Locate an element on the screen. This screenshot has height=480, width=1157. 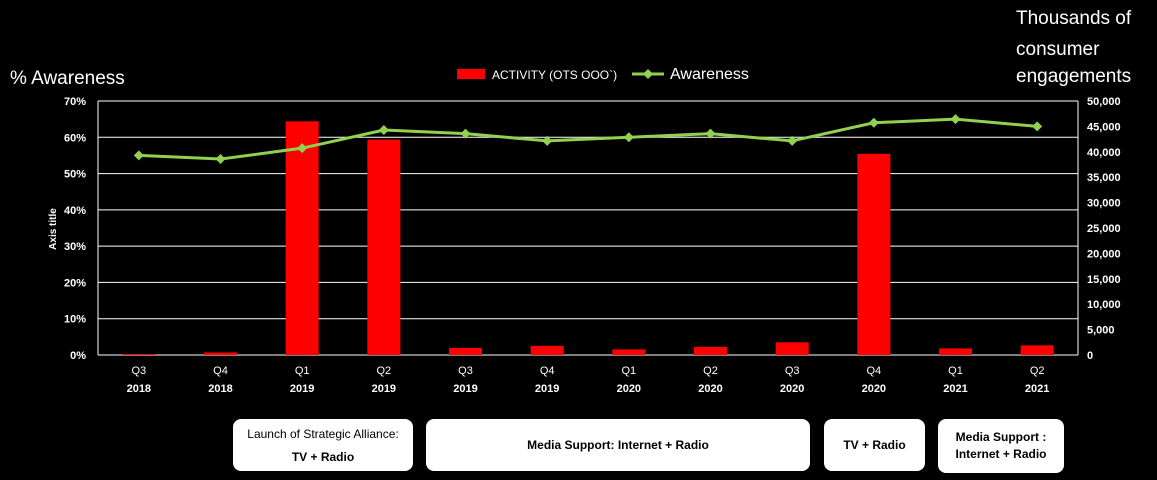
right-axis-title: Thousands of consumer engagements is located at coordinates (1076, 47).